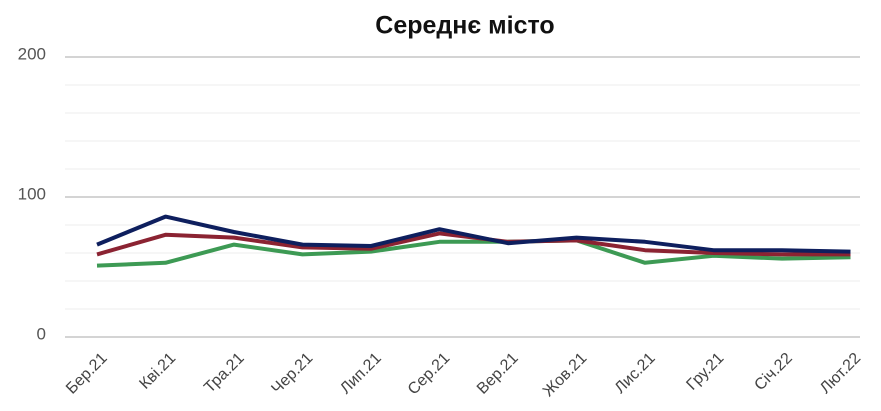 Image resolution: width=881 pixels, height=411 pixels. What do you see at coordinates (41, 333) in the screenshot?
I see `y-tick-label: 0` at bounding box center [41, 333].